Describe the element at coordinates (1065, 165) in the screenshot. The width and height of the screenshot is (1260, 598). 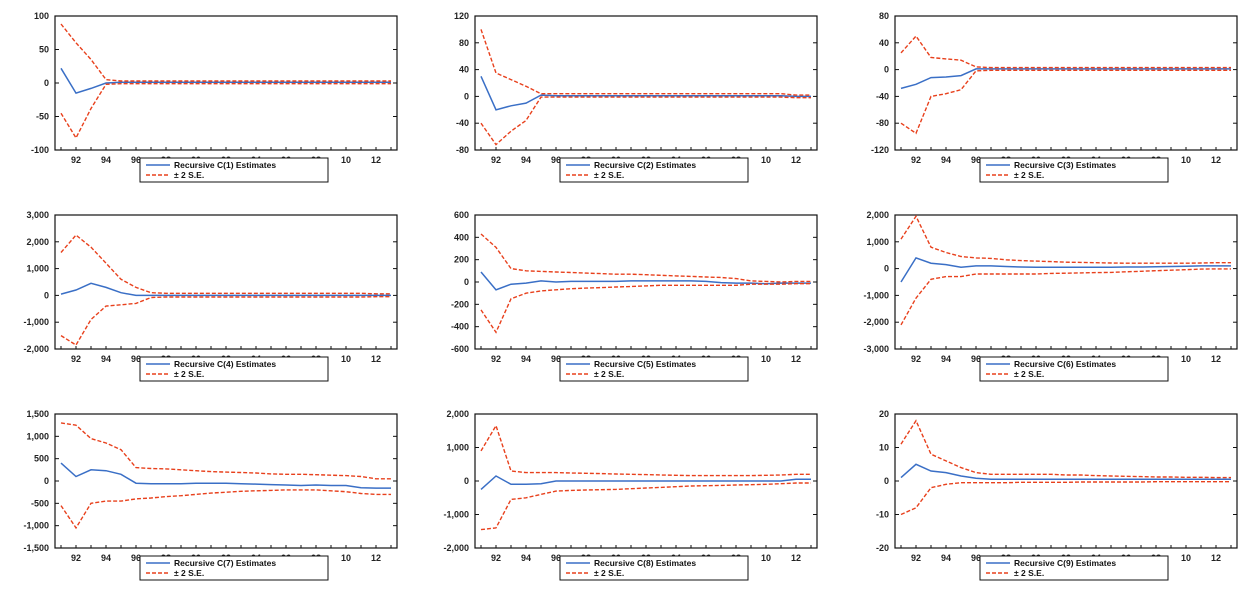
I see `legend-label: Recursive C(3) Estimates` at that location.